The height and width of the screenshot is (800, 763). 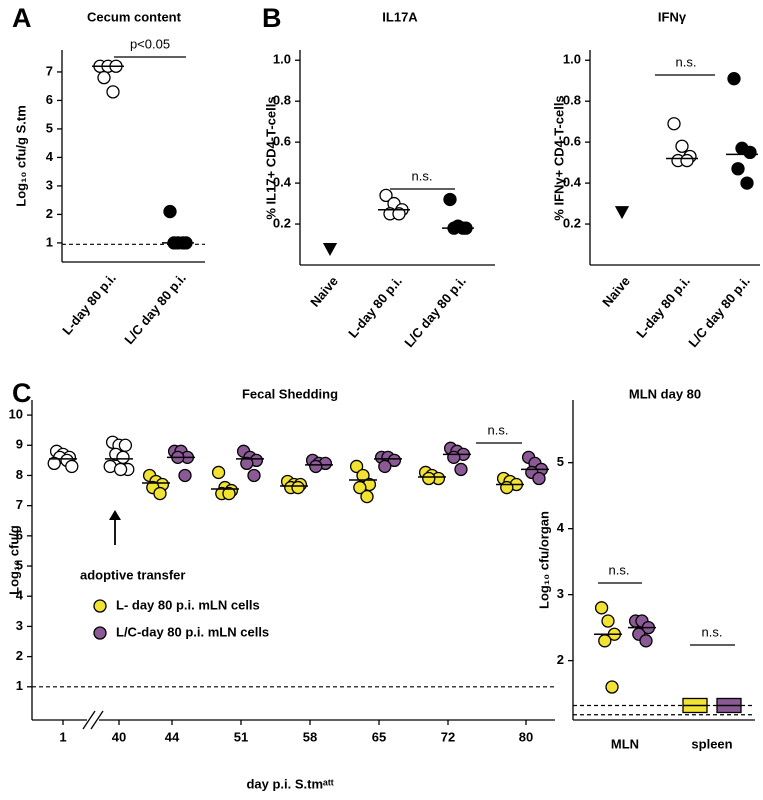 What do you see at coordinates (448, 736) in the screenshot?
I see `x-tick-label: 72` at bounding box center [448, 736].